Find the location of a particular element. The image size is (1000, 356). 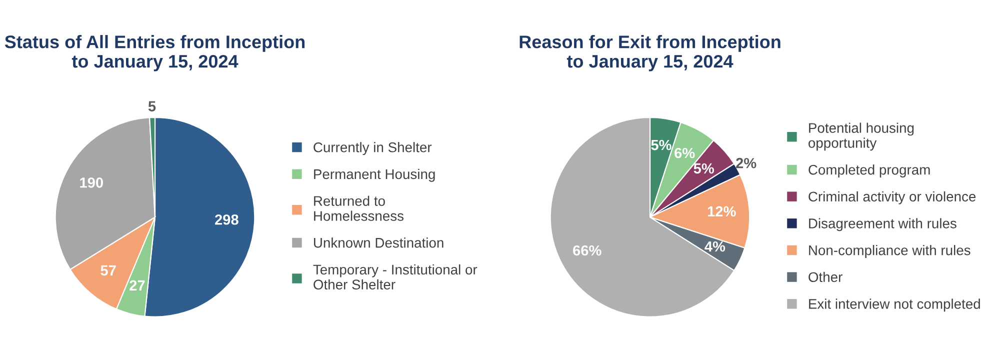

data-label: 27 is located at coordinates (137, 285).